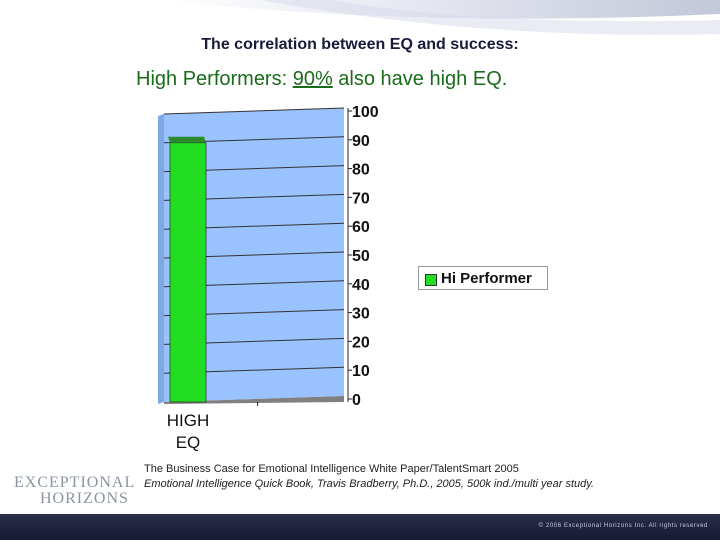 The width and height of the screenshot is (720, 540). I want to click on chart-legend: Hi Performer, so click(483, 278).